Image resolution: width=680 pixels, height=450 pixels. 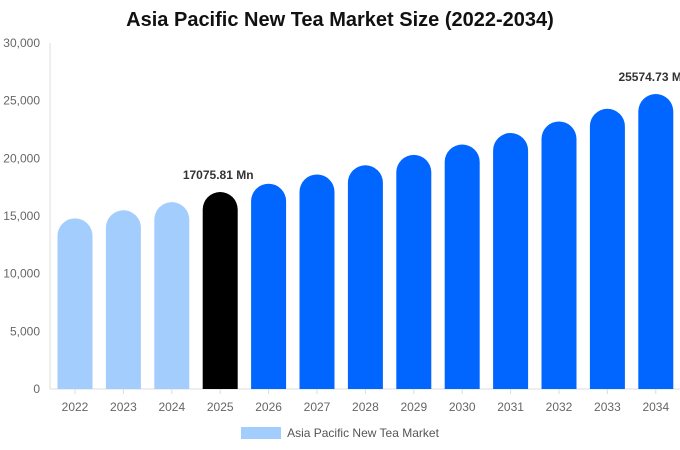 I want to click on x-tick-label: 2023, so click(x=123, y=407).